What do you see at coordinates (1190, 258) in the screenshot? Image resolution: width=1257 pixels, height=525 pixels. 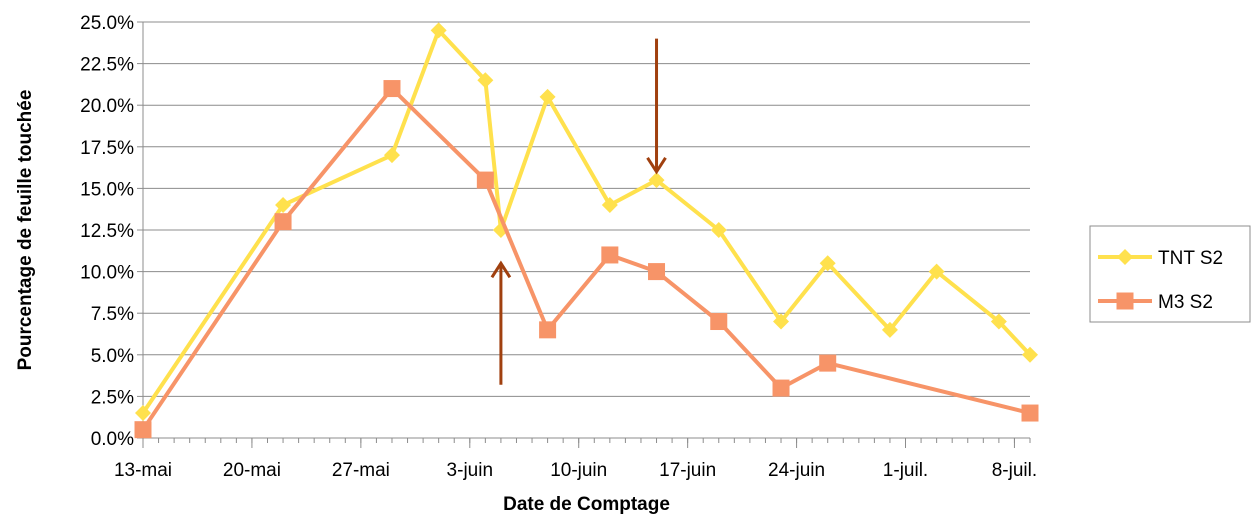 I see `legend-label: TNT S2` at bounding box center [1190, 258].